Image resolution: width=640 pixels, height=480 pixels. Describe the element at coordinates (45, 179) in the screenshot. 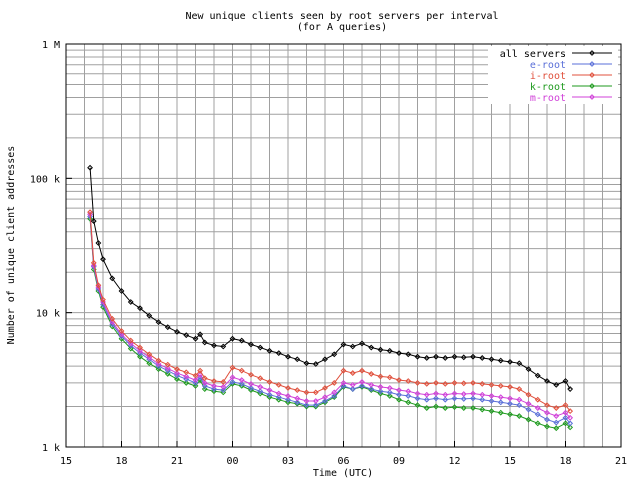

I see `y-tick-label: 100 k` at that location.